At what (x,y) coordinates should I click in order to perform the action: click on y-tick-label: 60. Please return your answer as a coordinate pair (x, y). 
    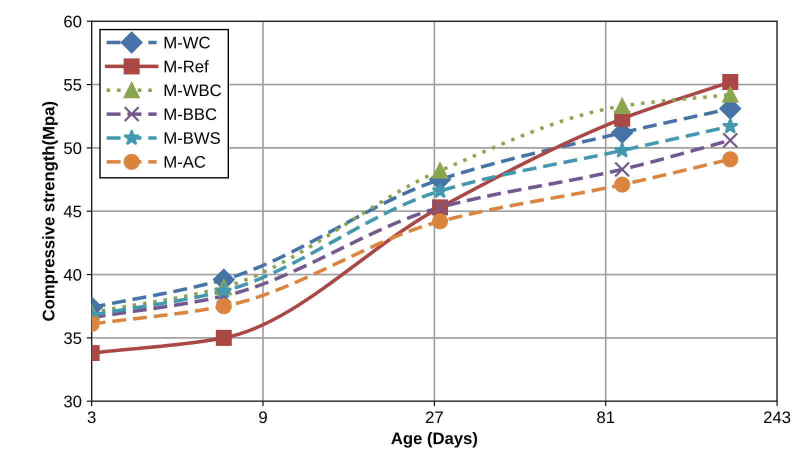
    Looking at the image, I should click on (73, 22).